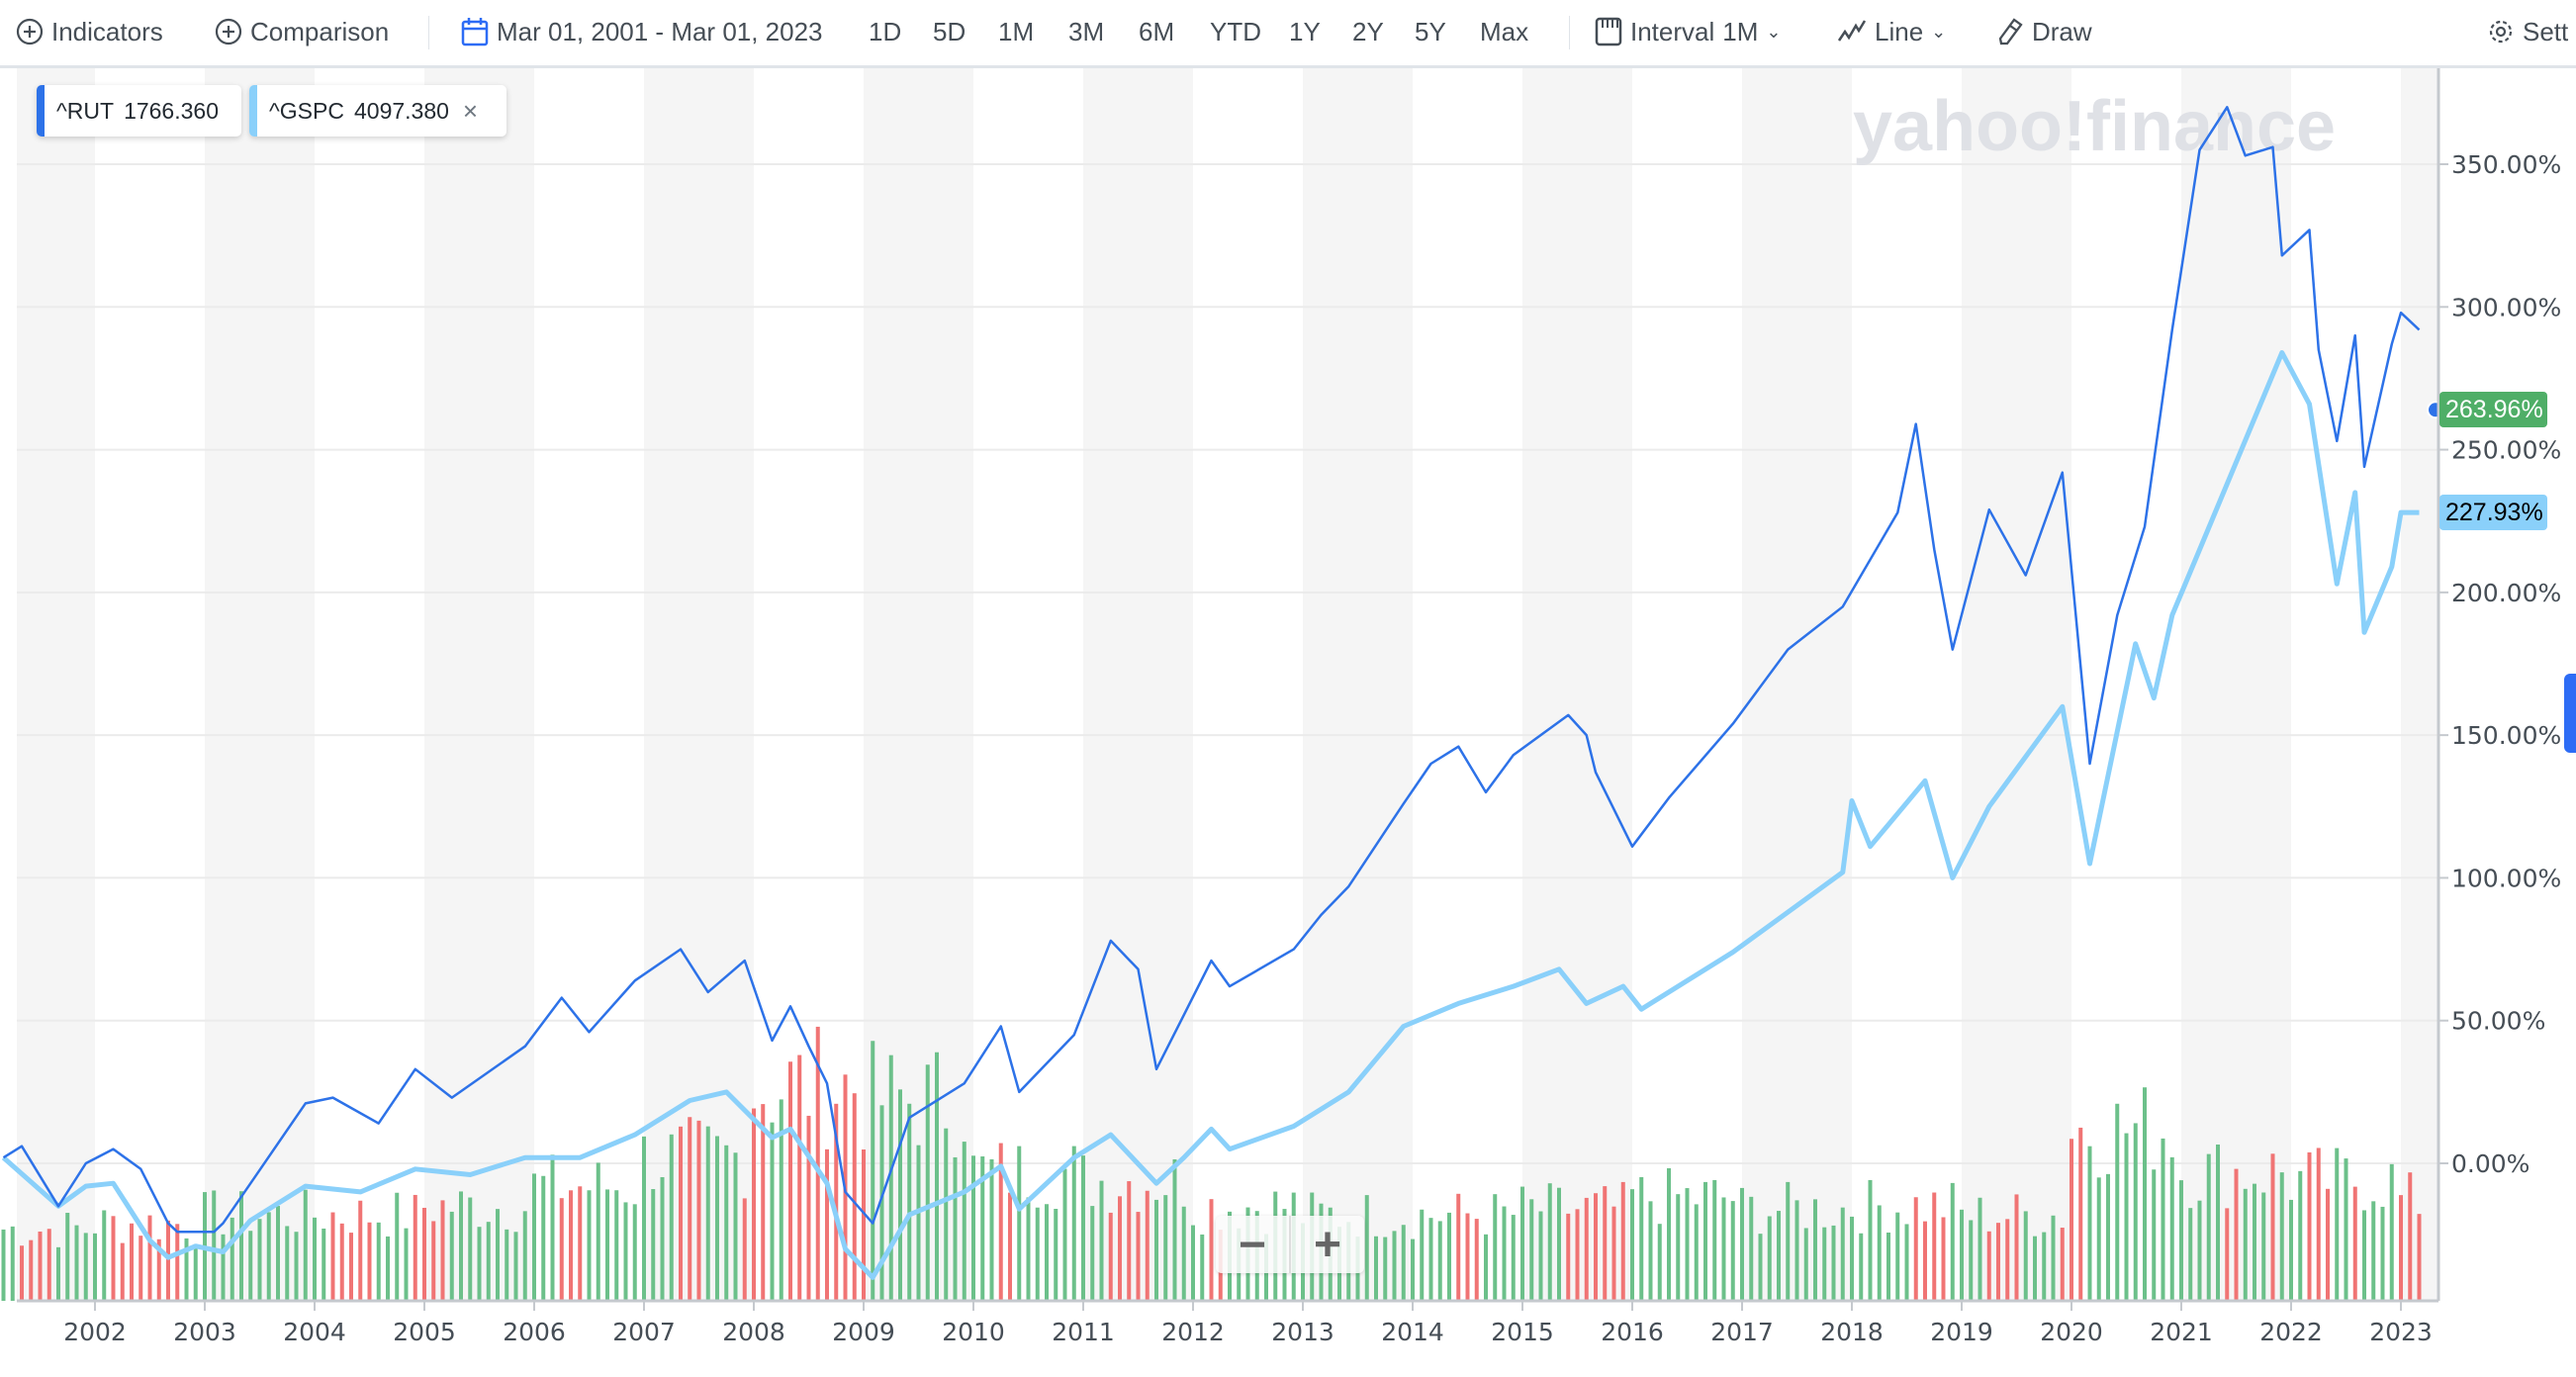 The image size is (2576, 1377). Describe the element at coordinates (753, 1332) in the screenshot. I see `x-tick-label: 2008` at that location.